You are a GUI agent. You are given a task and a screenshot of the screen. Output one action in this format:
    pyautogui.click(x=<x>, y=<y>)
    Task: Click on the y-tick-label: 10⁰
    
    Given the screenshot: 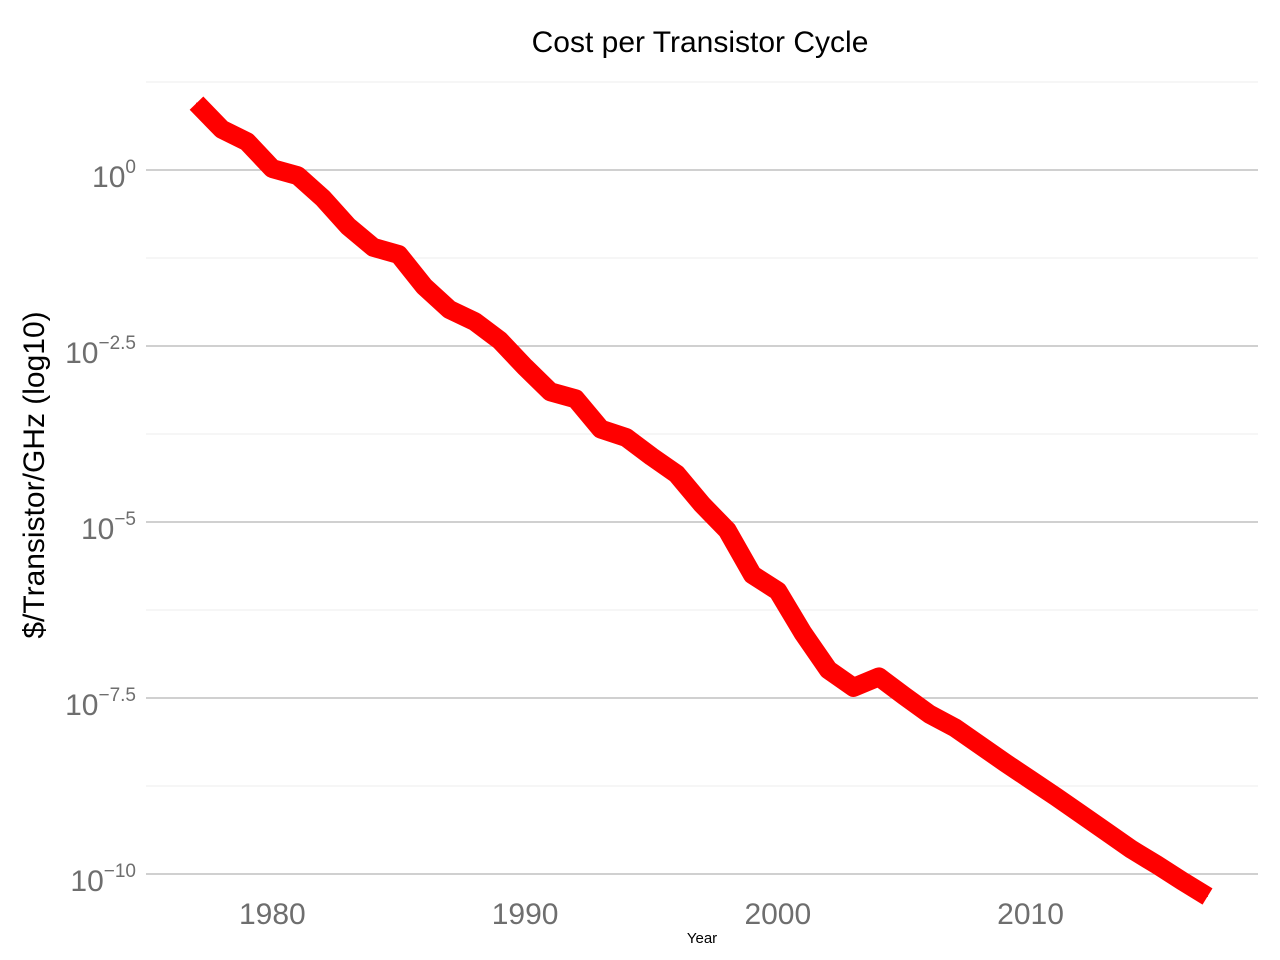 What is the action you would take?
    pyautogui.click(x=114, y=175)
    